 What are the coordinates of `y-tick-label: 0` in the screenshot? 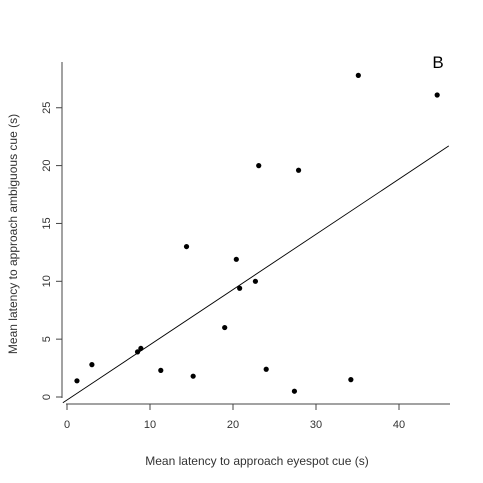 It's located at (47, 397).